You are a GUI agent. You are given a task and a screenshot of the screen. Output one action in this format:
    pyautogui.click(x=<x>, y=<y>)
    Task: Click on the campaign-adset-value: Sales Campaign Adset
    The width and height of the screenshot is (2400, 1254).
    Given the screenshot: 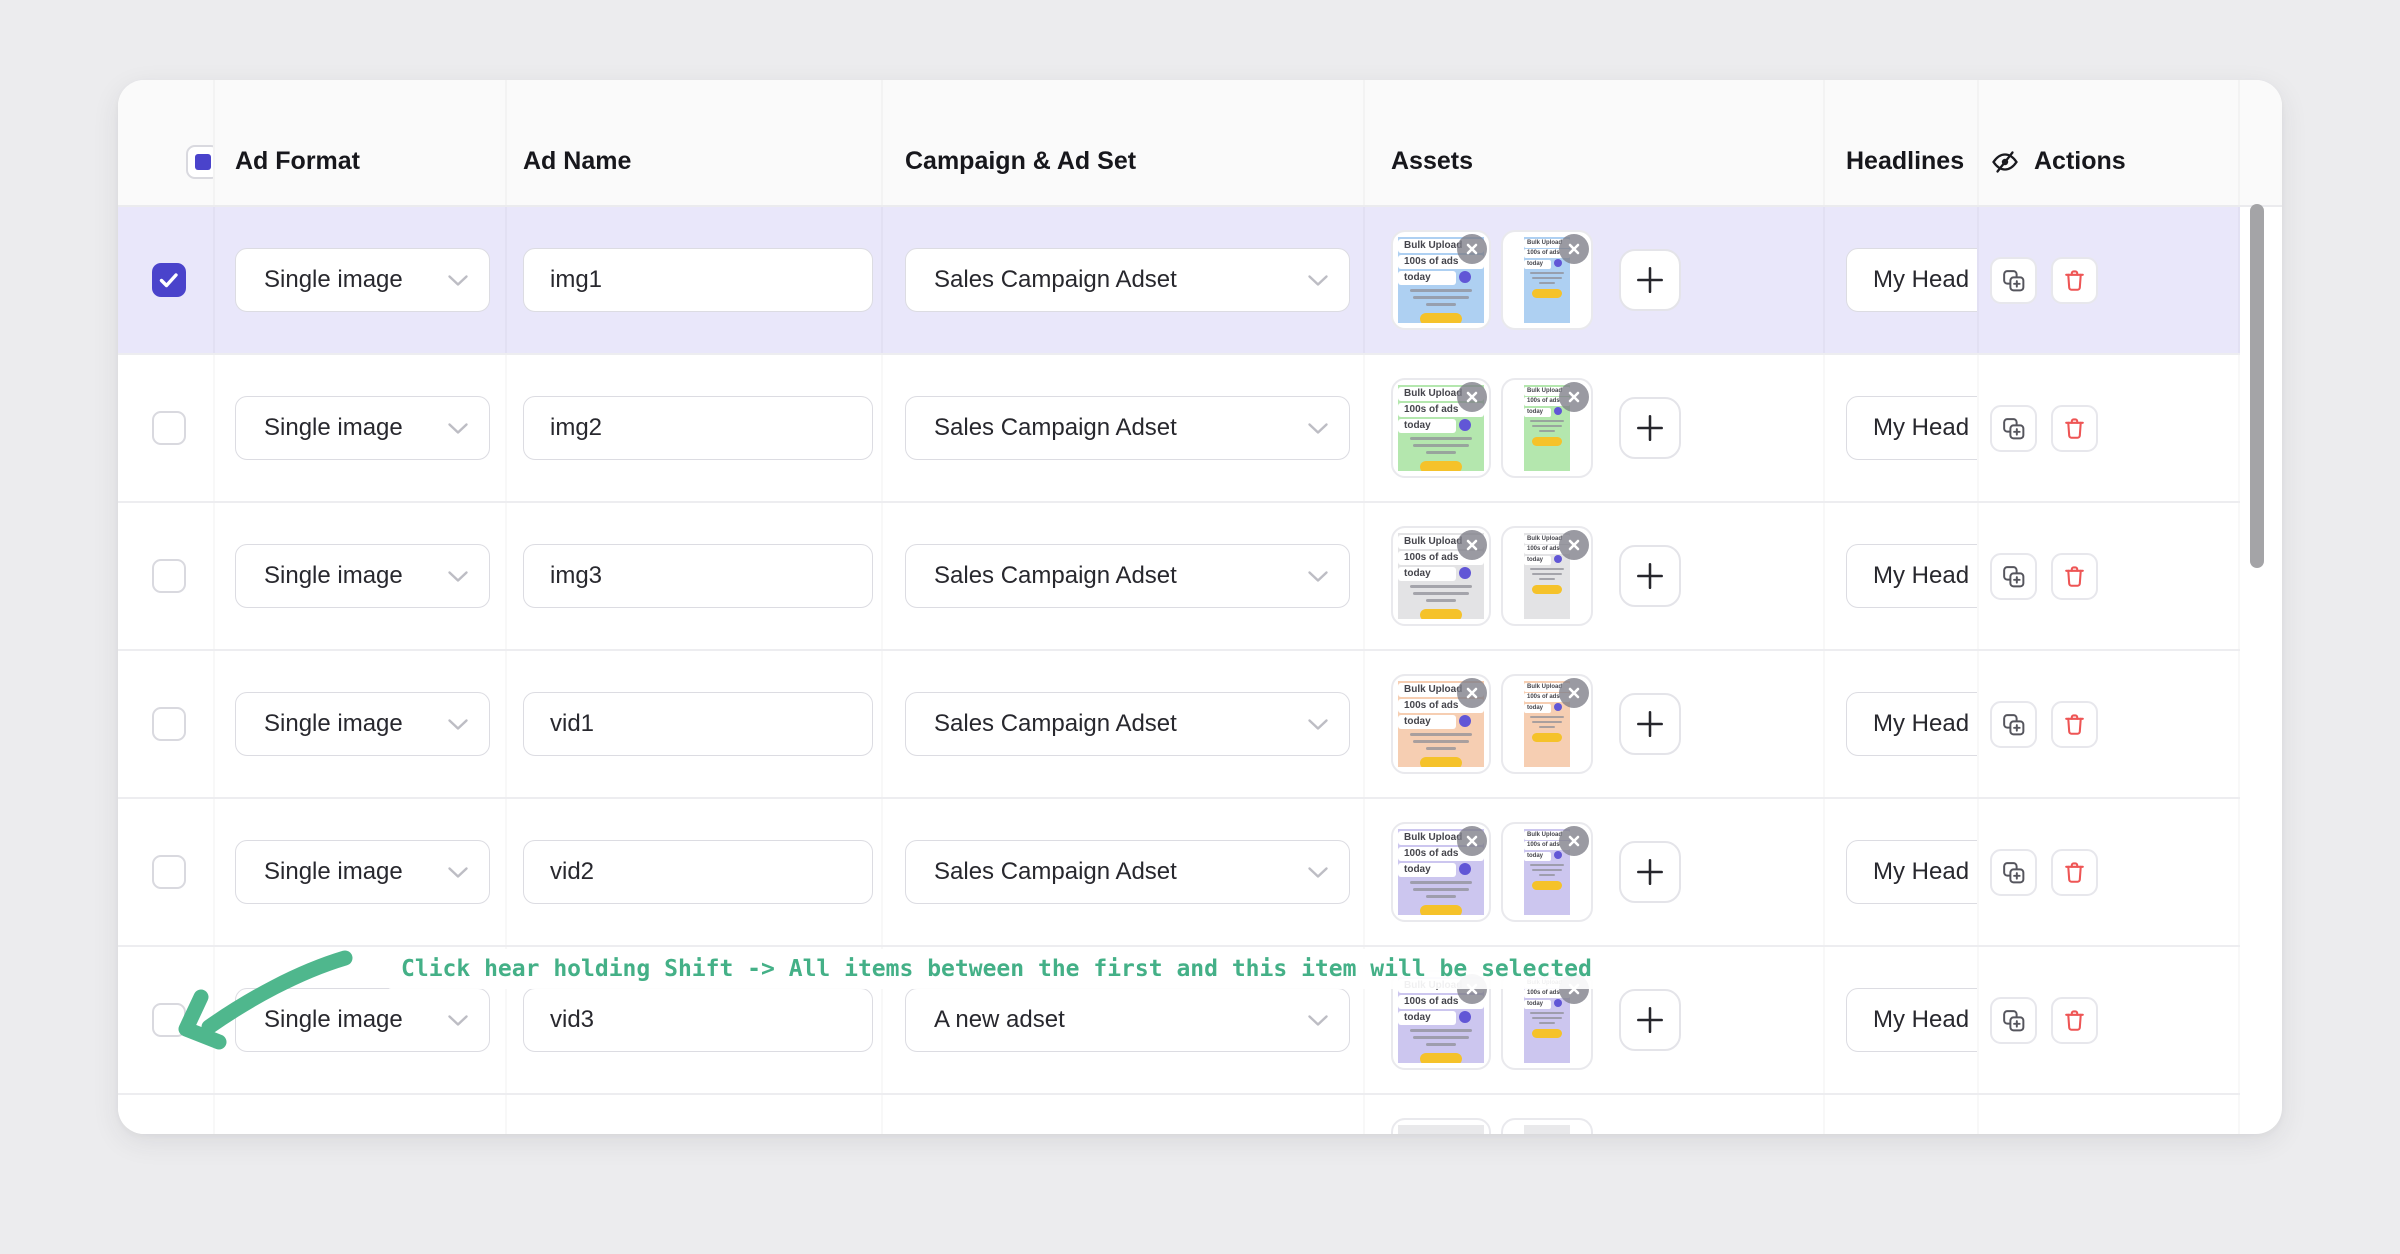 What is the action you would take?
    pyautogui.click(x=1055, y=723)
    